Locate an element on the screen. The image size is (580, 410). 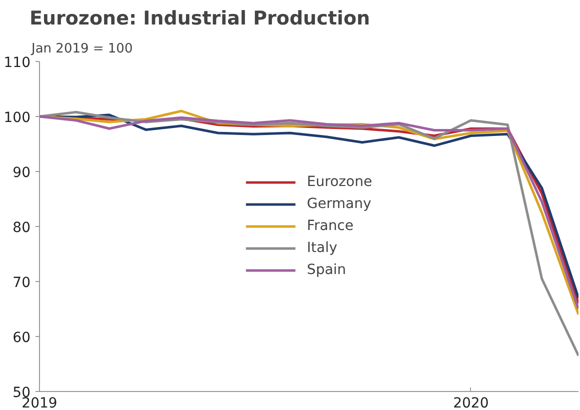
legend-label: Spain is located at coordinates (326, 270).